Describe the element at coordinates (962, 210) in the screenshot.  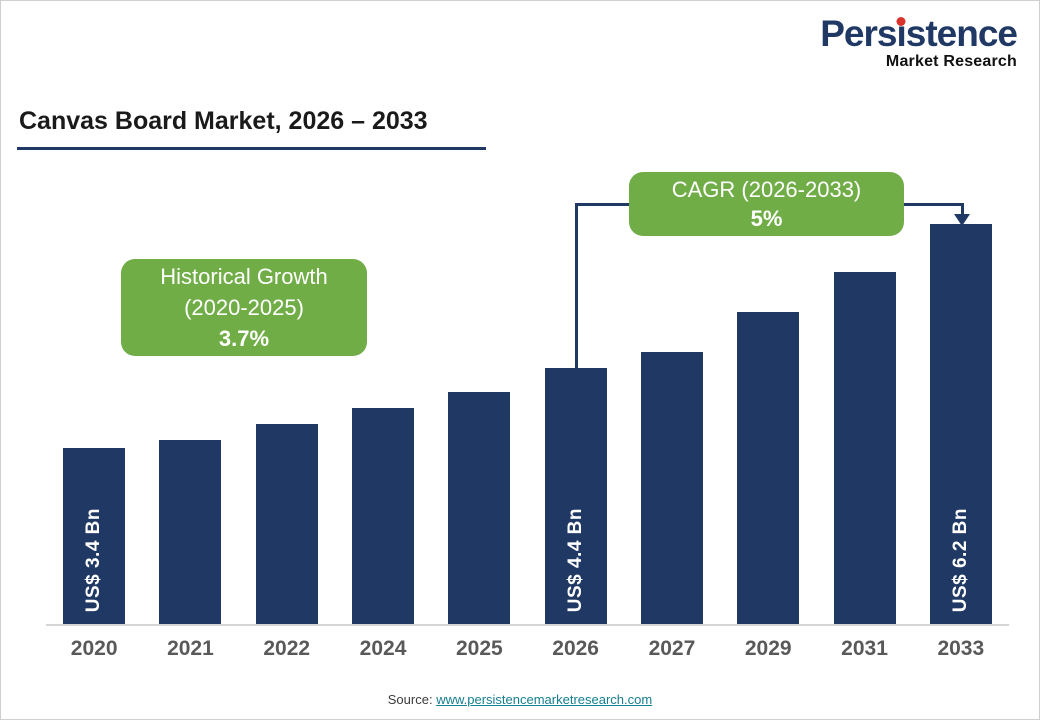
I see `cagr-connector-right-vertical` at that location.